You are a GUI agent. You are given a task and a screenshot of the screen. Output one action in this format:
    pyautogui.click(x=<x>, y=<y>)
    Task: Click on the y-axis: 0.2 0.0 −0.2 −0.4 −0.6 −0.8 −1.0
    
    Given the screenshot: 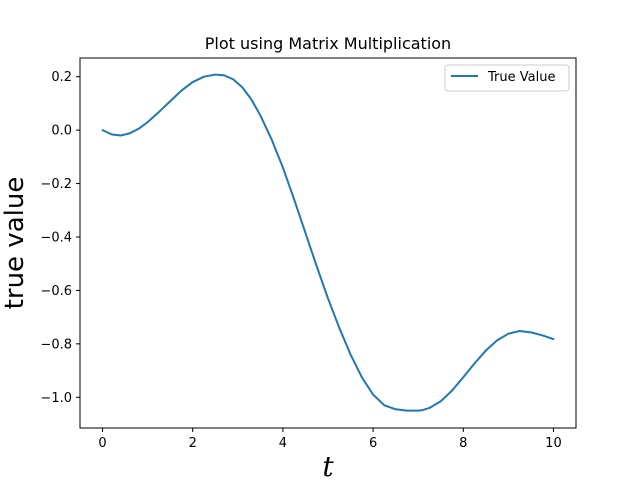 What is the action you would take?
    pyautogui.click(x=60, y=238)
    